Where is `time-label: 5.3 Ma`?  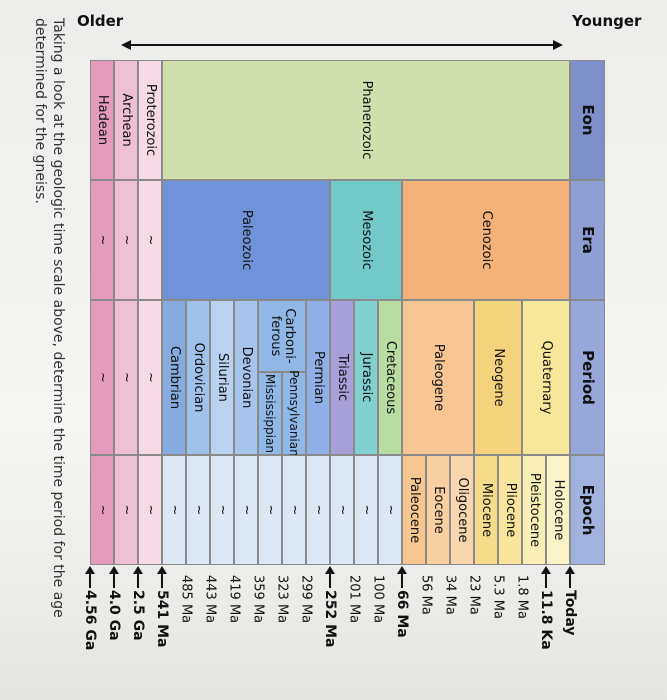 time-label: 5.3 Ma is located at coordinates (498, 597).